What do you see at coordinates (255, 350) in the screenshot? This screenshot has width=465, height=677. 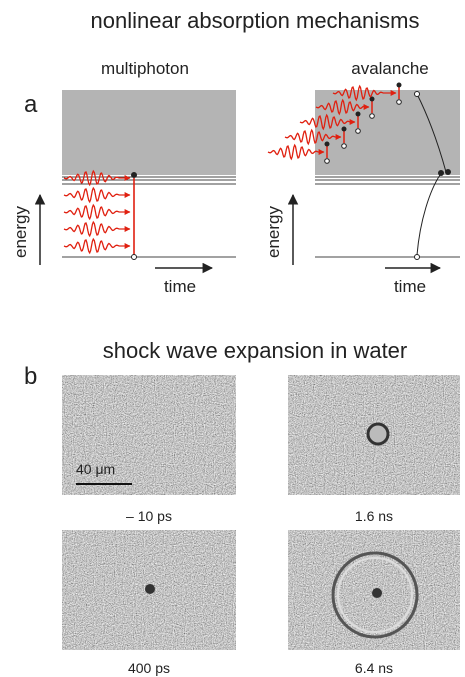 I see `panel-b-title: shock wave expansion in water` at bounding box center [255, 350].